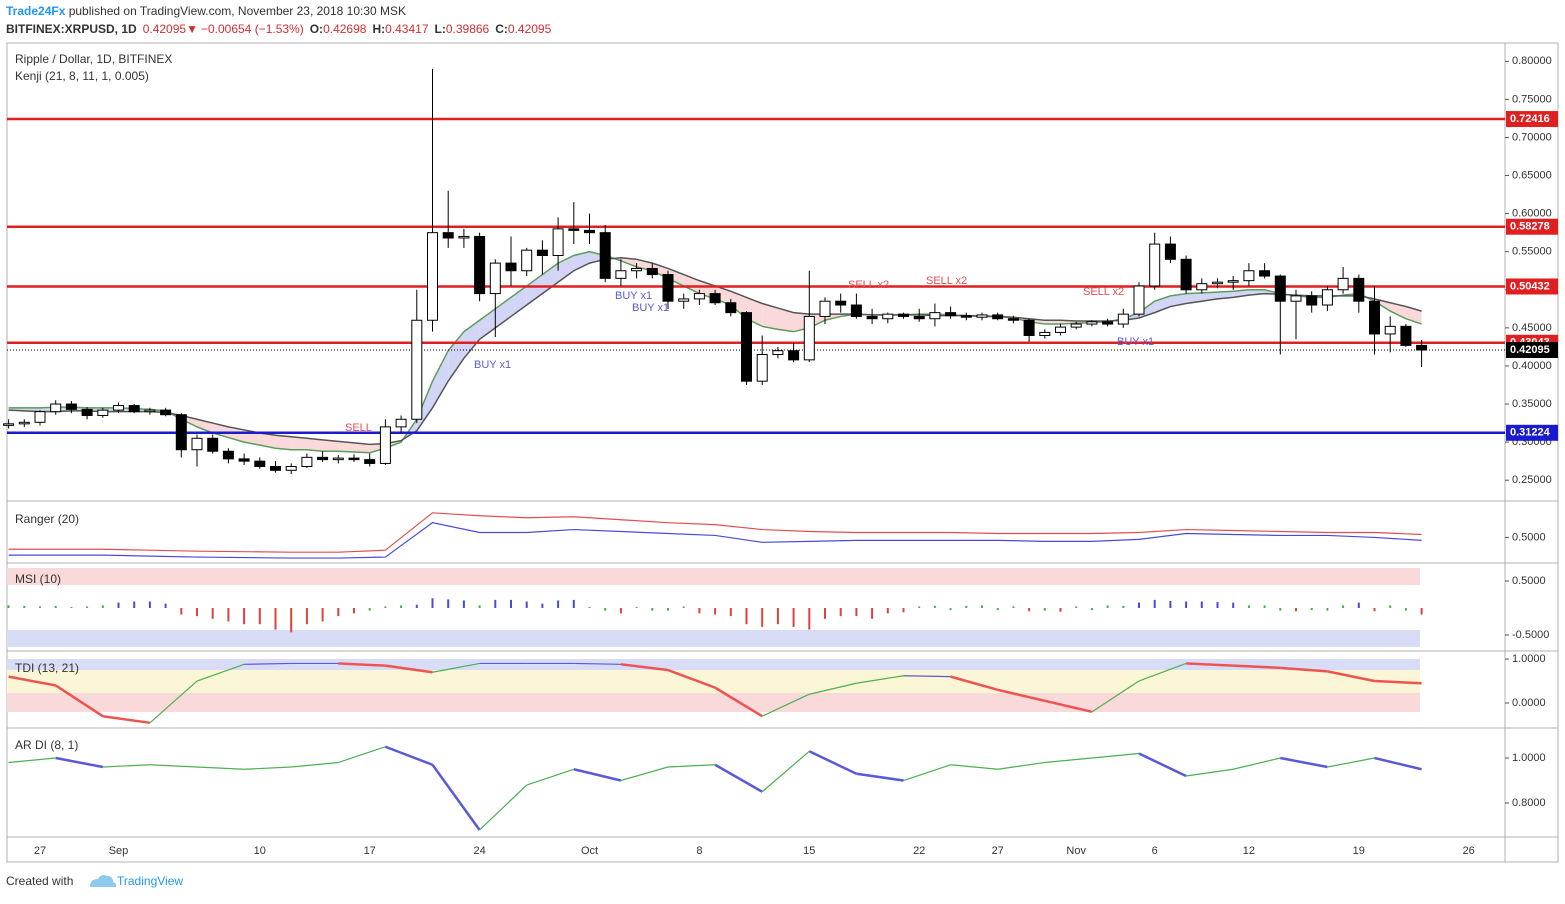 The height and width of the screenshot is (904, 1565). Describe the element at coordinates (1532, 214) in the screenshot. I see `y-tick-label: 0.60000` at that location.